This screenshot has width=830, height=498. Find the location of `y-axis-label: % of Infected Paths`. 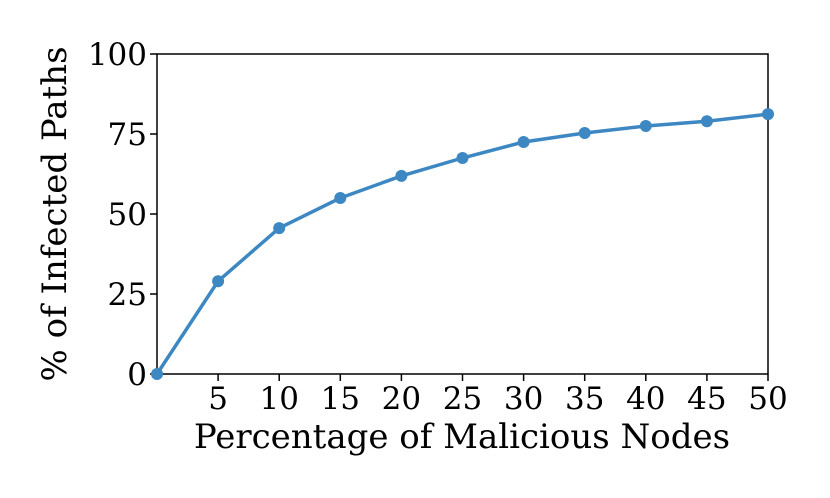

y-axis-label: % of Infected Paths is located at coordinates (55, 213).